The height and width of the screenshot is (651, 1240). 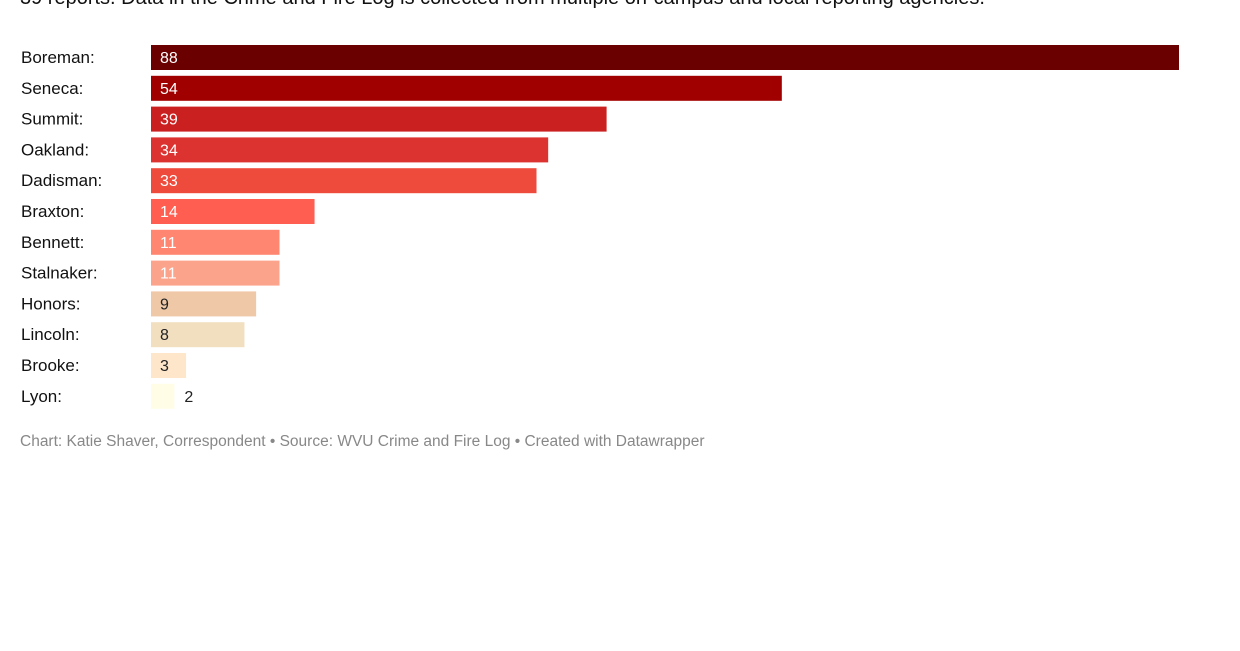 What do you see at coordinates (50, 365) in the screenshot?
I see `category-label: Brooke:` at bounding box center [50, 365].